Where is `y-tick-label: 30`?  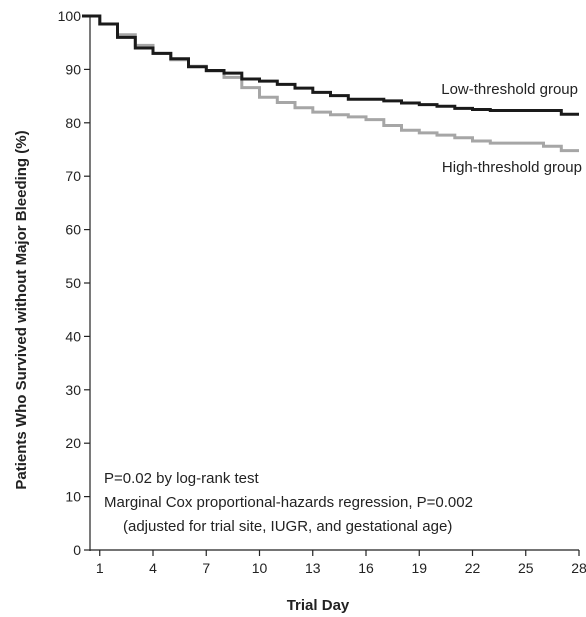 y-tick-label: 30 is located at coordinates (73, 390).